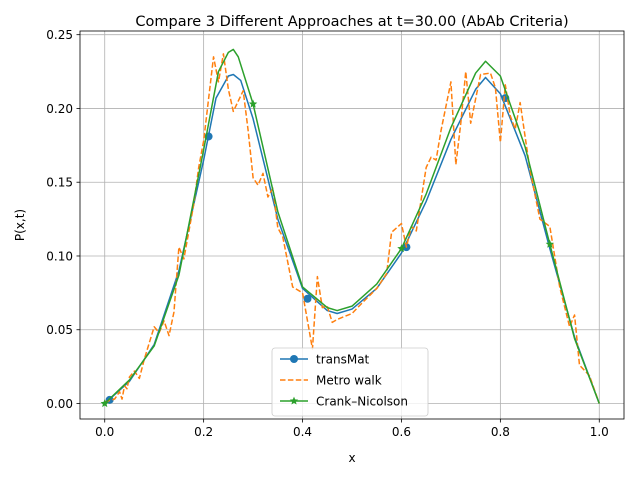 Image resolution: width=640 pixels, height=480 pixels. Describe the element at coordinates (362, 401) in the screenshot. I see `legend-label-crank-nicolson: Crank–Nicolson` at that location.